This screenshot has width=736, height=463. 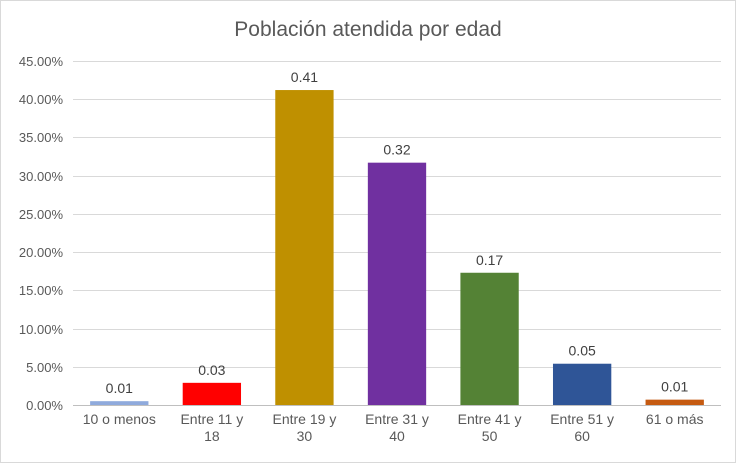 I want to click on data-label: 0.41, so click(x=304, y=77).